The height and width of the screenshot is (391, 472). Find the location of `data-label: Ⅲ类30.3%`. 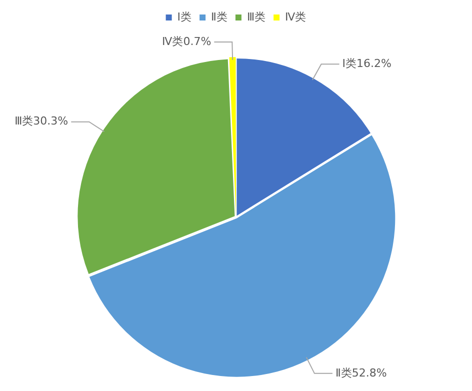

data-label: Ⅲ类30.3% is located at coordinates (41, 121).